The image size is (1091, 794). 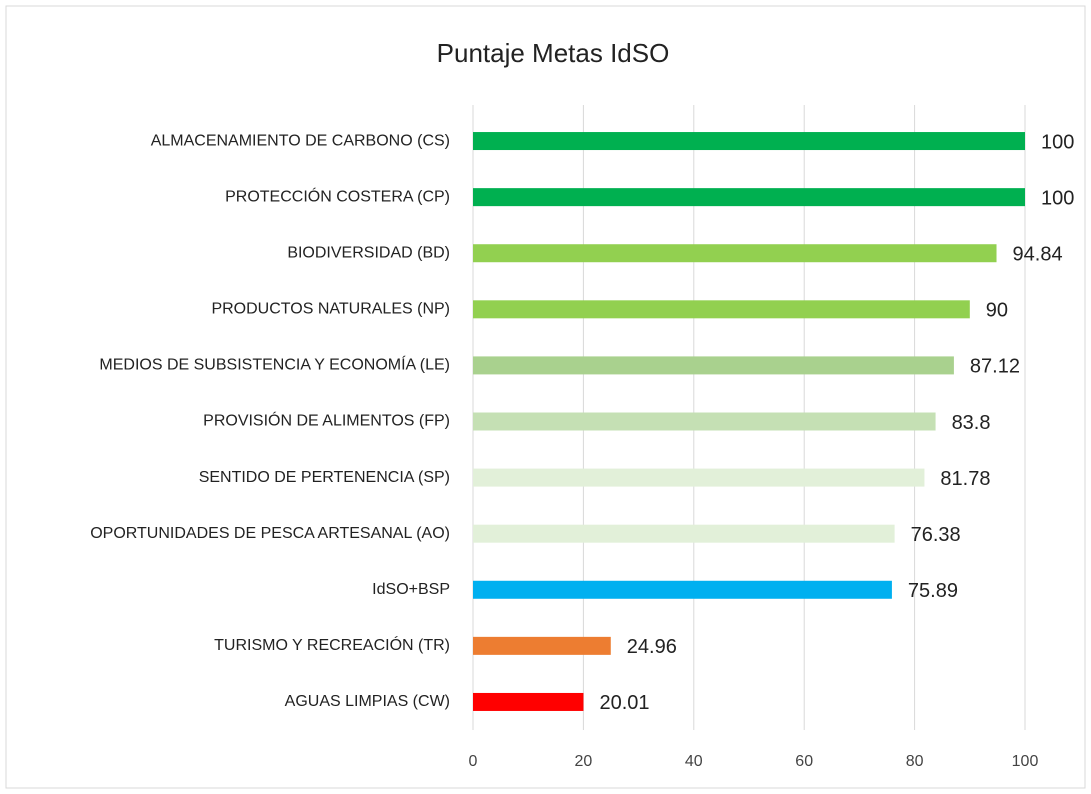 What do you see at coordinates (624, 703) in the screenshot?
I see `data-label: 20.01` at bounding box center [624, 703].